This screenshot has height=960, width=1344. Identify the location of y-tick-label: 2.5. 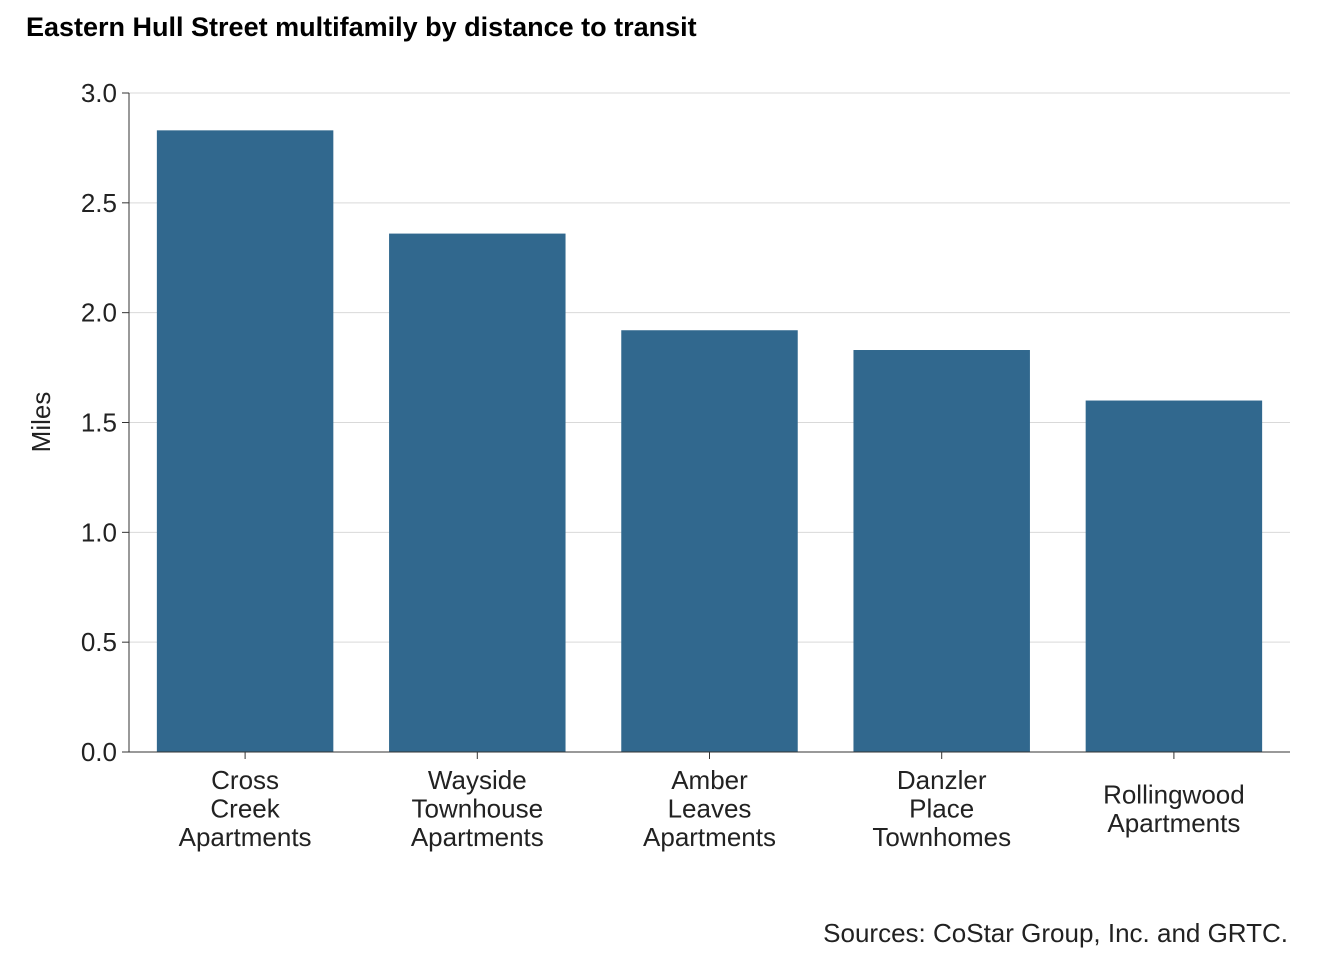
(99, 203).